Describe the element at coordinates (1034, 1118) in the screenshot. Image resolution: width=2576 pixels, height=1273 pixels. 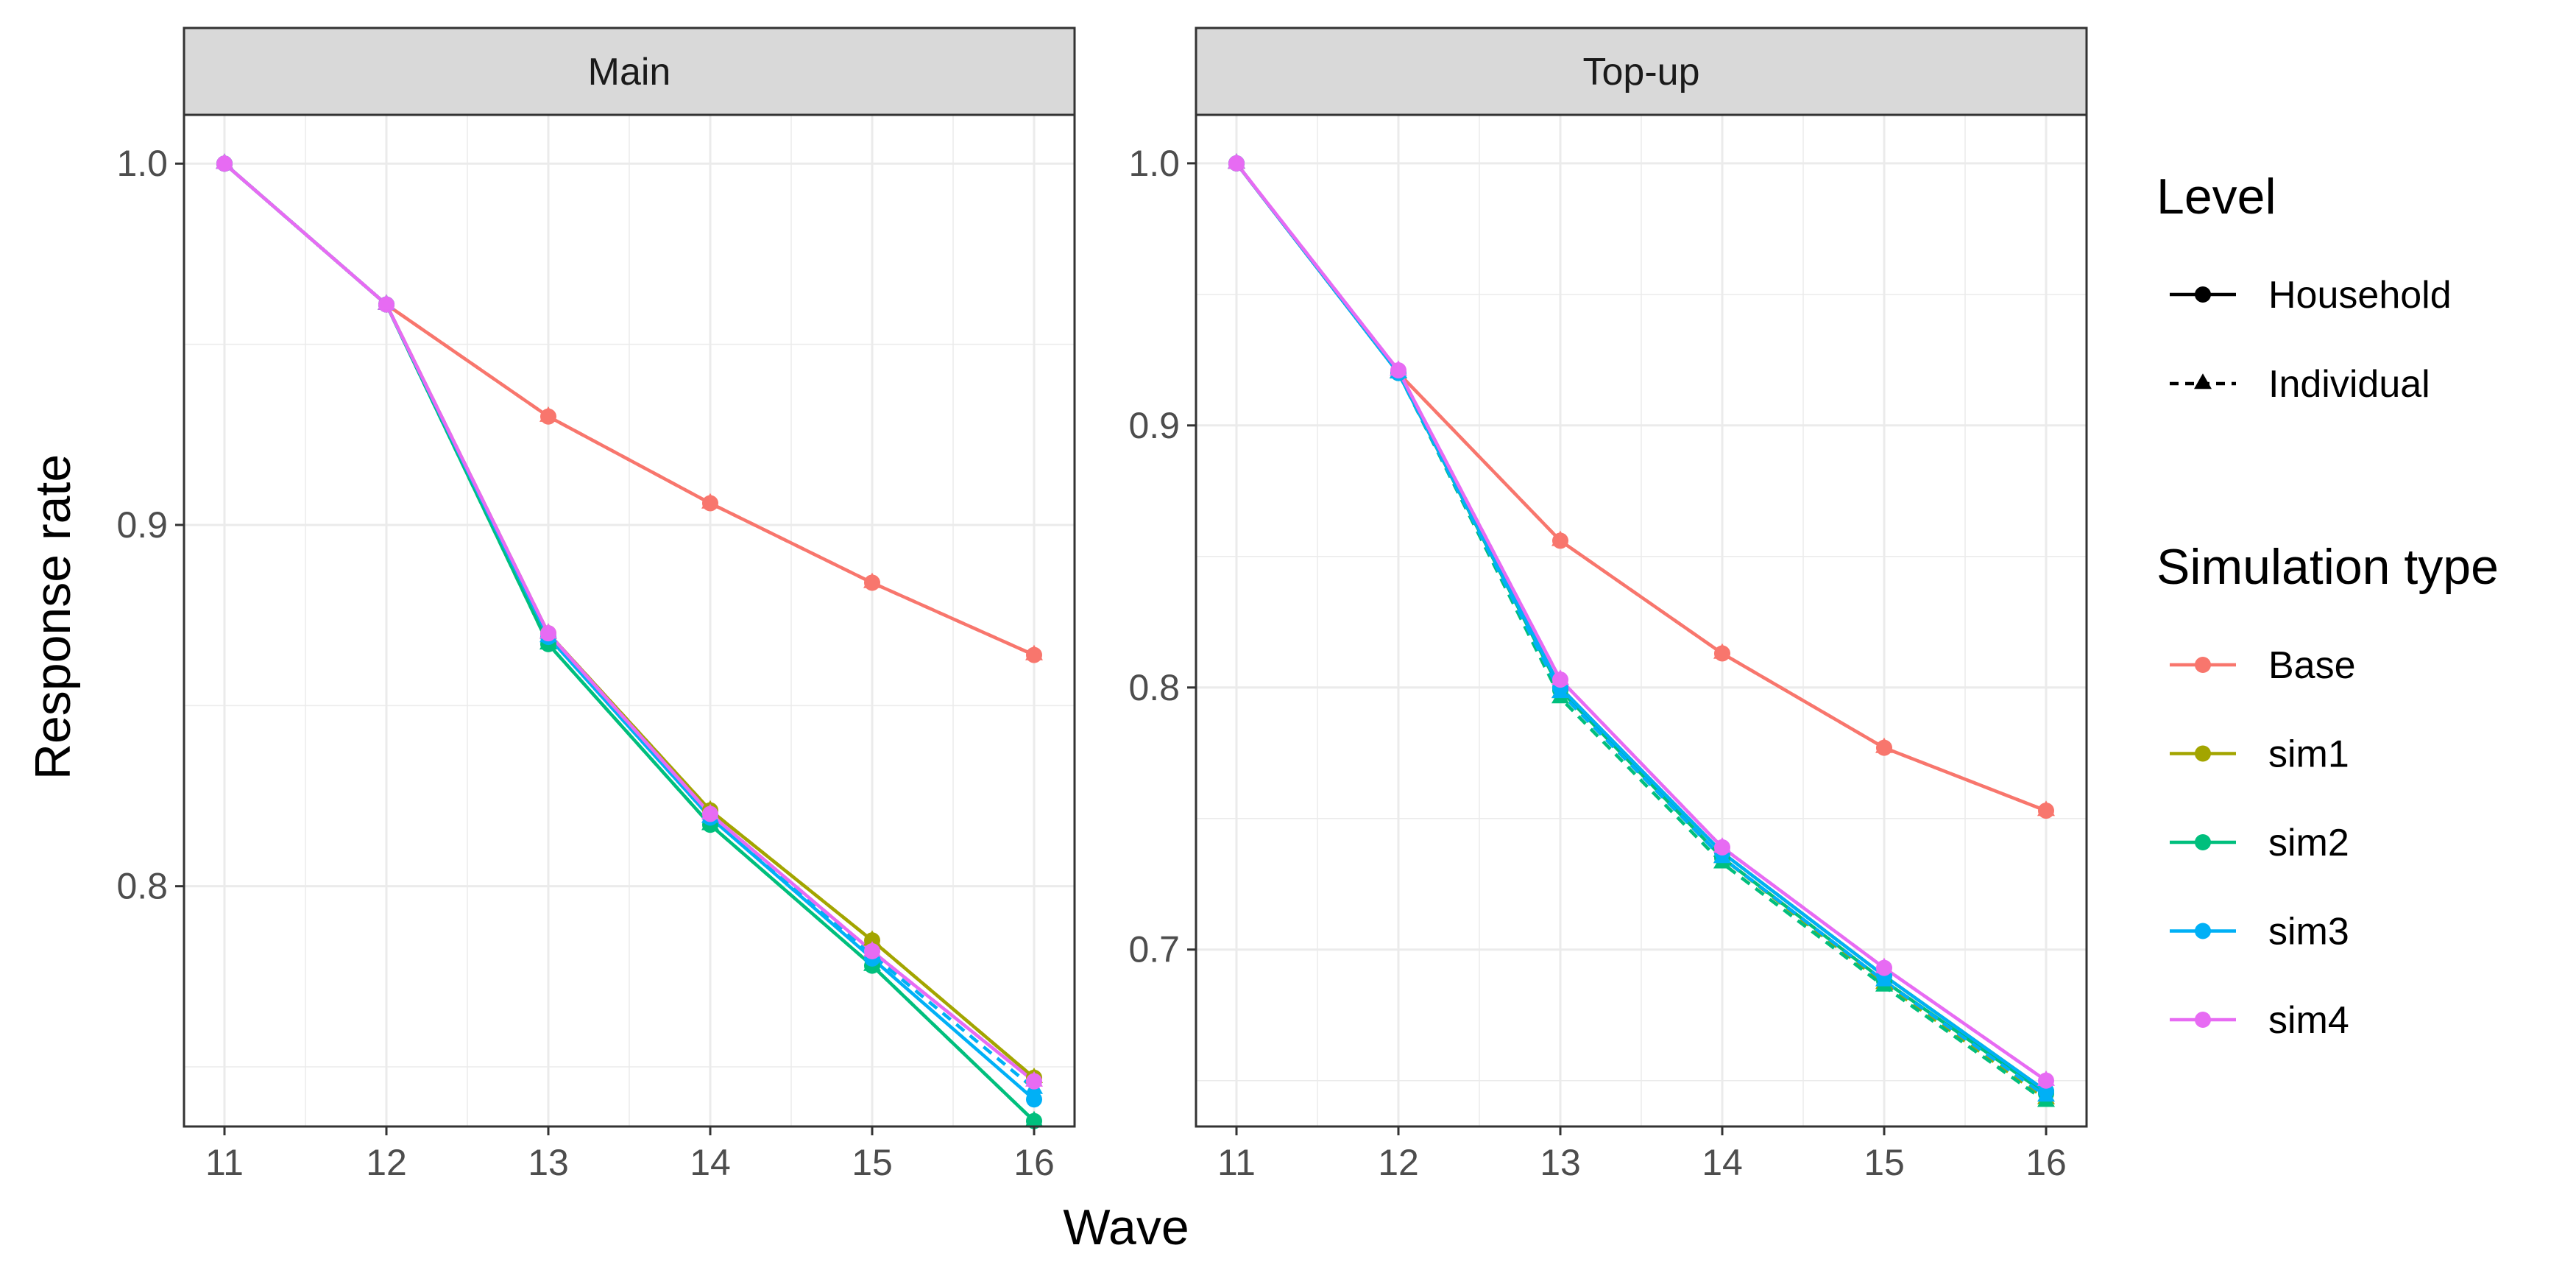
I see `data-point-sim2-individual` at that location.